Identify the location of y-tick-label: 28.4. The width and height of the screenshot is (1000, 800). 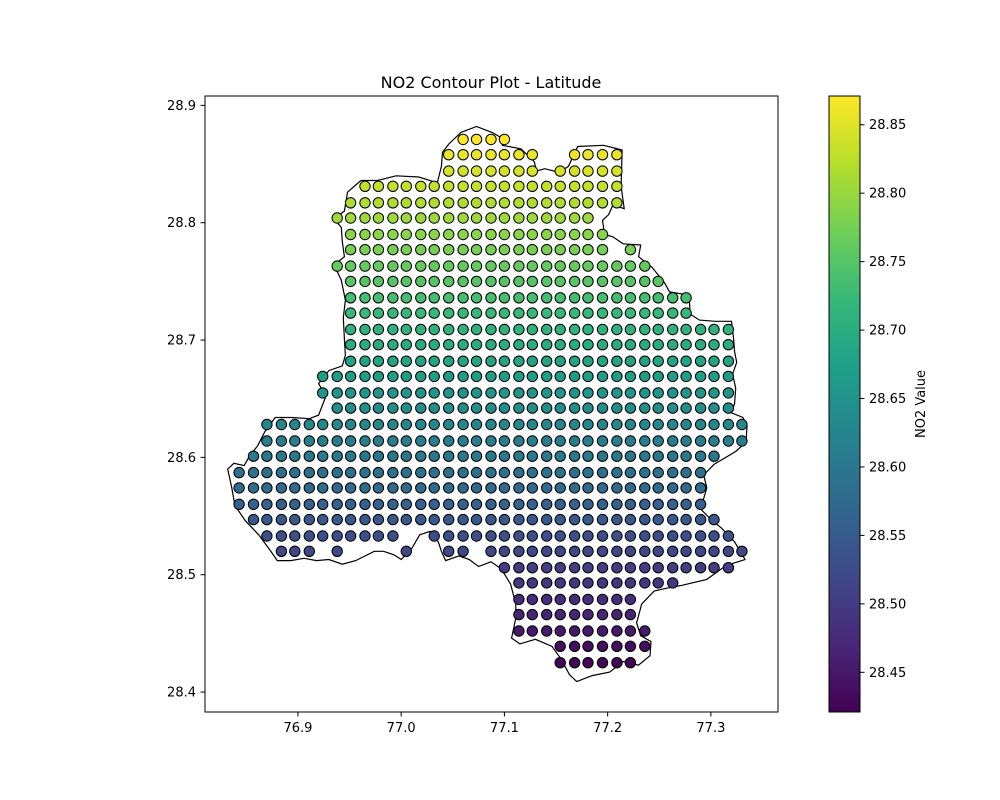
(181, 693).